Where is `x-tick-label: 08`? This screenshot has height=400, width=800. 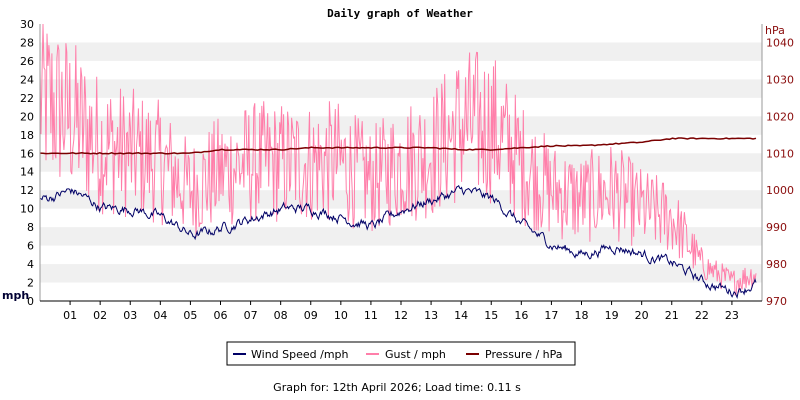 x-tick-label: 08 is located at coordinates (281, 315).